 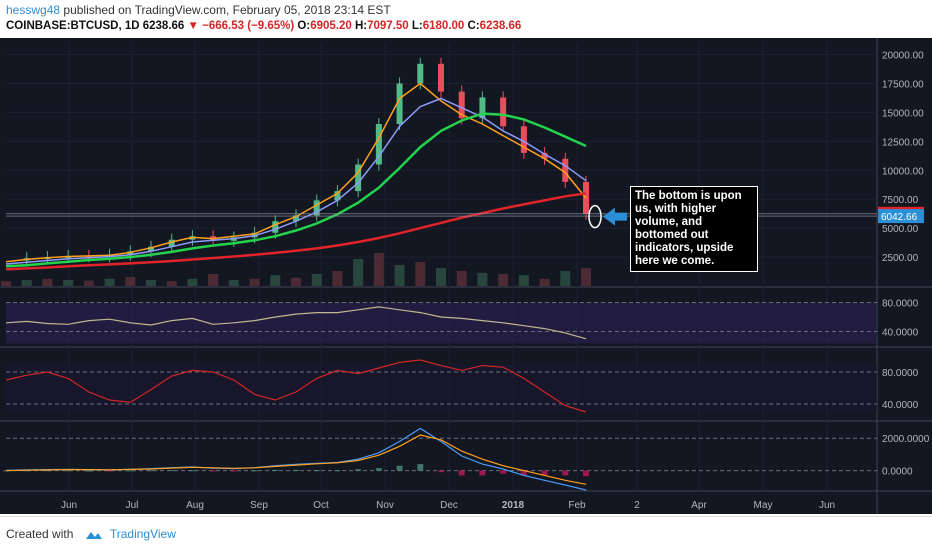 What do you see at coordinates (900, 258) in the screenshot?
I see `y-tick-label: 2500.00` at bounding box center [900, 258].